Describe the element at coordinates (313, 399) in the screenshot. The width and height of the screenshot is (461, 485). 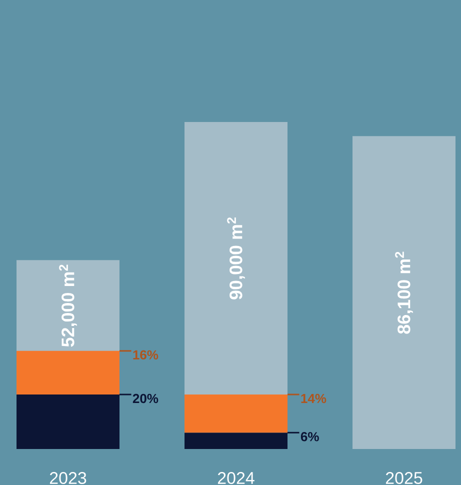
I see `data-label: 14%` at that location.